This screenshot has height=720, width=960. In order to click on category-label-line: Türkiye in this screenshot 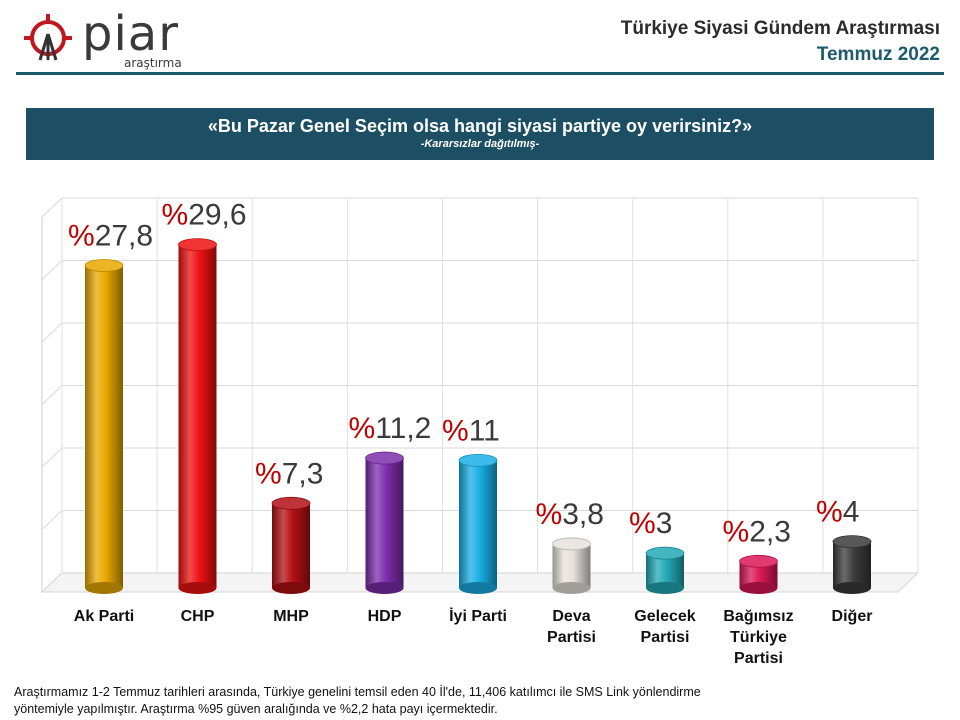, I will do `click(758, 637)`.